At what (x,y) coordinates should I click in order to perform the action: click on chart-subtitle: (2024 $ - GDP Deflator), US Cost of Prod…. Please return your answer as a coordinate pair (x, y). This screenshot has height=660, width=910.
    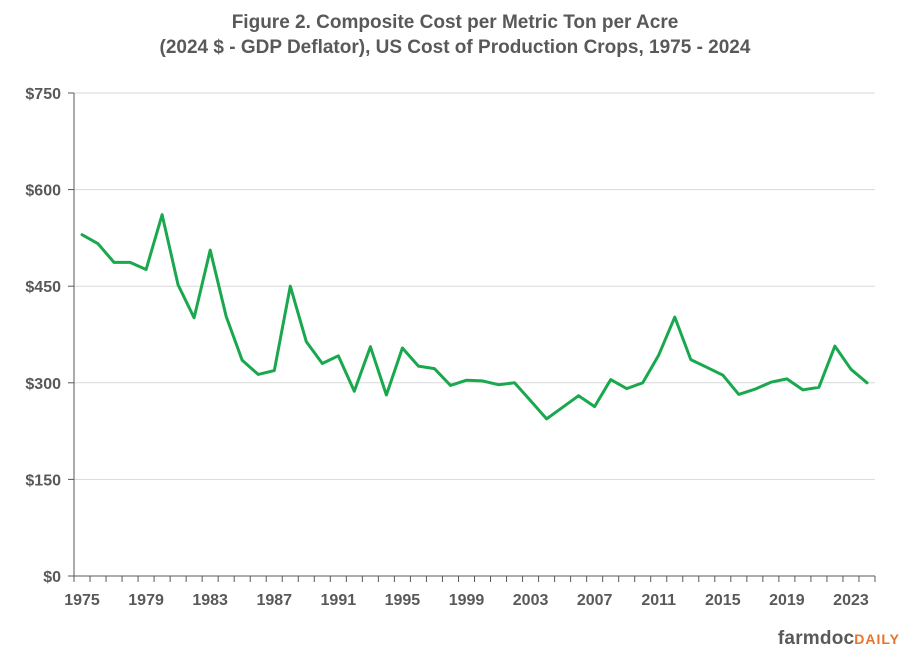
    Looking at the image, I should click on (455, 47).